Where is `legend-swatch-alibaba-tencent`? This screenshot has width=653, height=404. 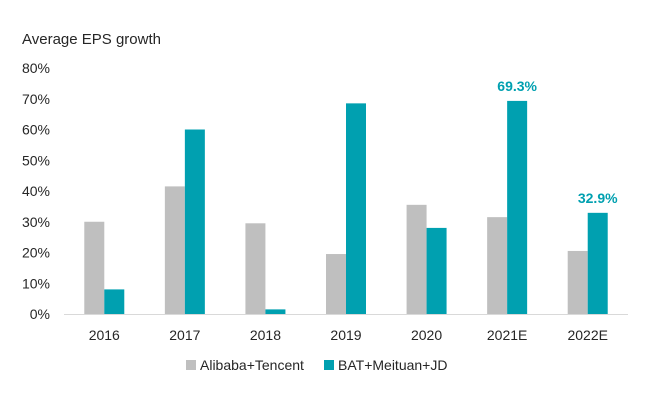
legend-swatch-alibaba-tencent is located at coordinates (191, 365).